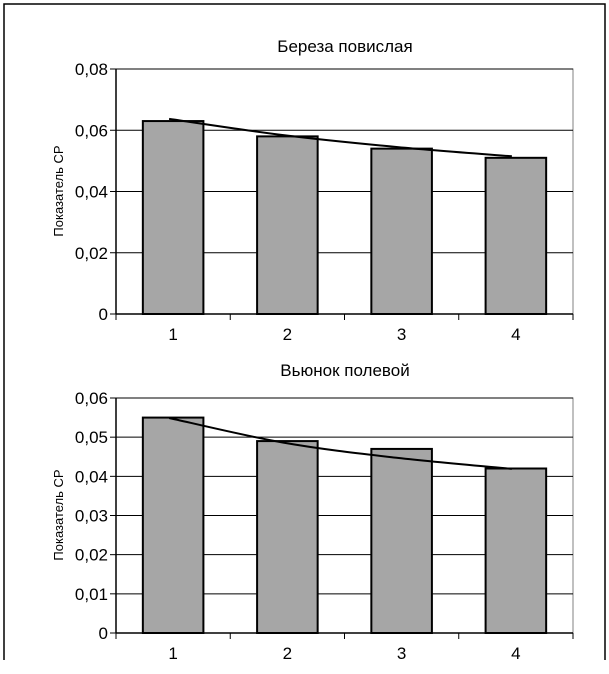  What do you see at coordinates (344, 370) in the screenshot?
I see `chart-title: Вьюнок полевой` at bounding box center [344, 370].